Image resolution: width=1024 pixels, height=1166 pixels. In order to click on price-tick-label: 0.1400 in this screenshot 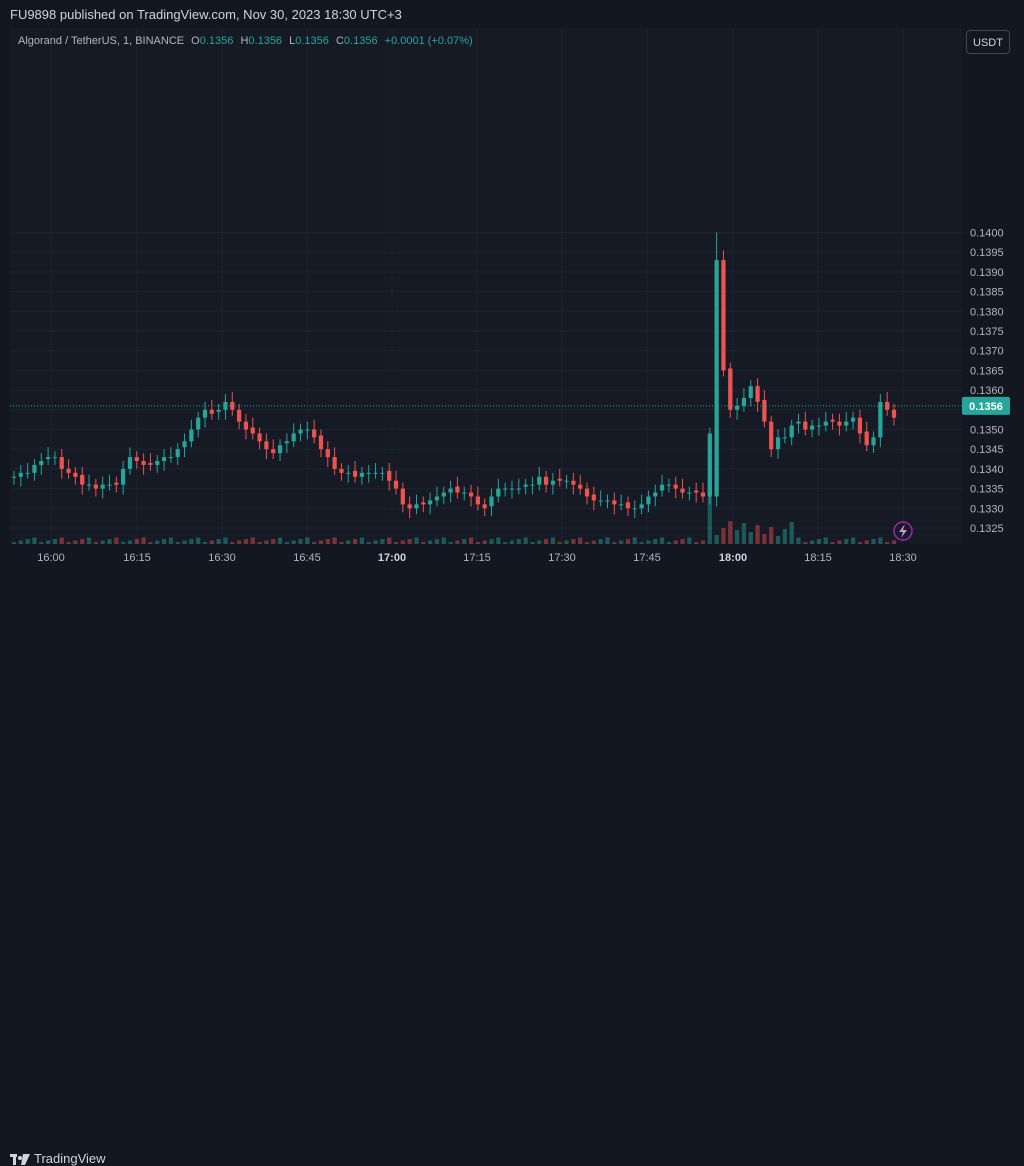, I will do `click(987, 234)`.